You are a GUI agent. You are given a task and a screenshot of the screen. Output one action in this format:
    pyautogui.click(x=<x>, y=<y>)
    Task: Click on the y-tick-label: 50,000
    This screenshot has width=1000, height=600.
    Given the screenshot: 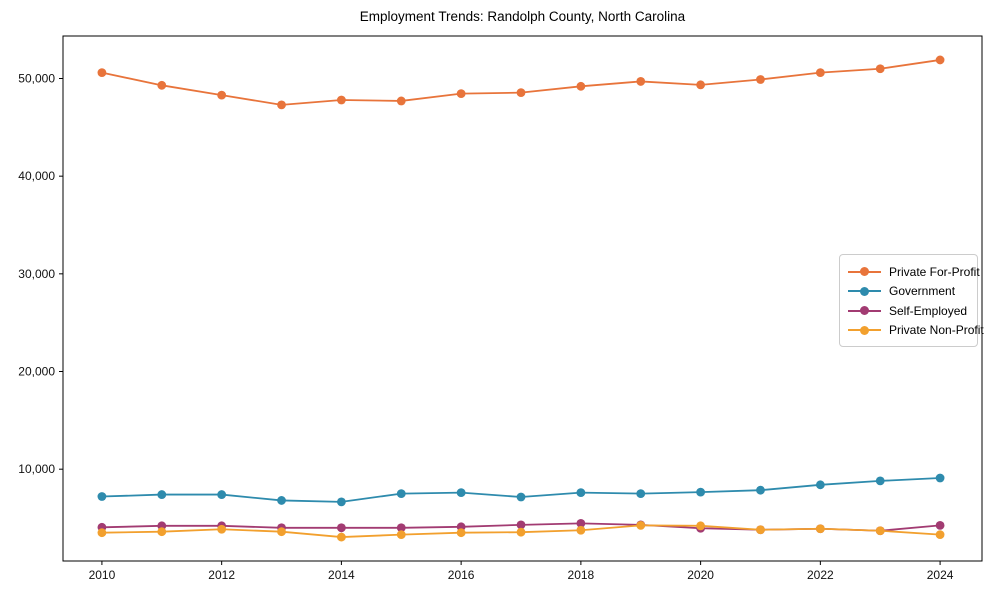 What is the action you would take?
    pyautogui.click(x=36, y=78)
    